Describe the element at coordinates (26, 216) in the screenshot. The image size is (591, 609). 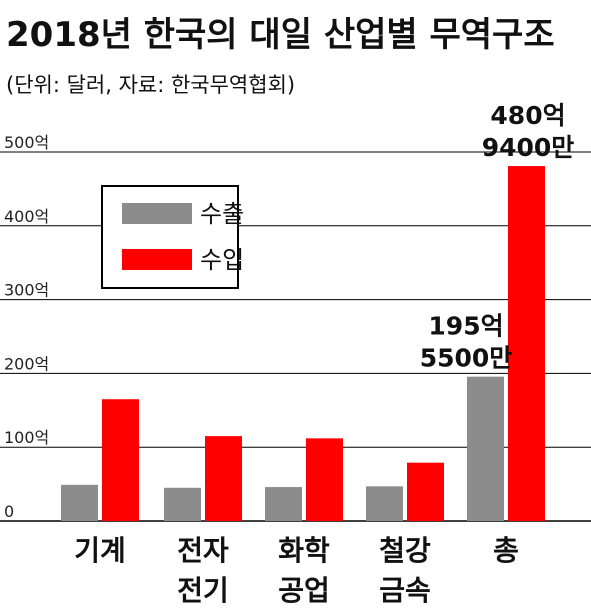
I see `y-tick-label: 400억` at that location.